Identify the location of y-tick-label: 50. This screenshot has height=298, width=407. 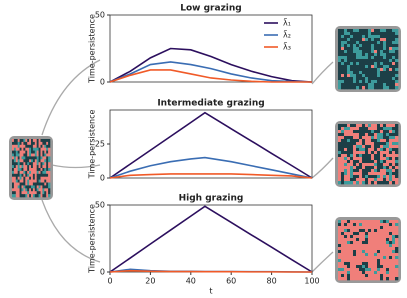
(100, 205).